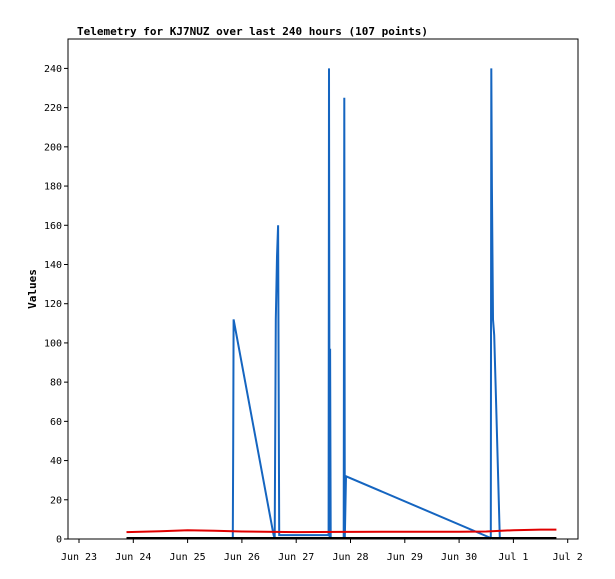 The image size is (615, 579). I want to click on x-tick-label: Jun 25, so click(188, 557).